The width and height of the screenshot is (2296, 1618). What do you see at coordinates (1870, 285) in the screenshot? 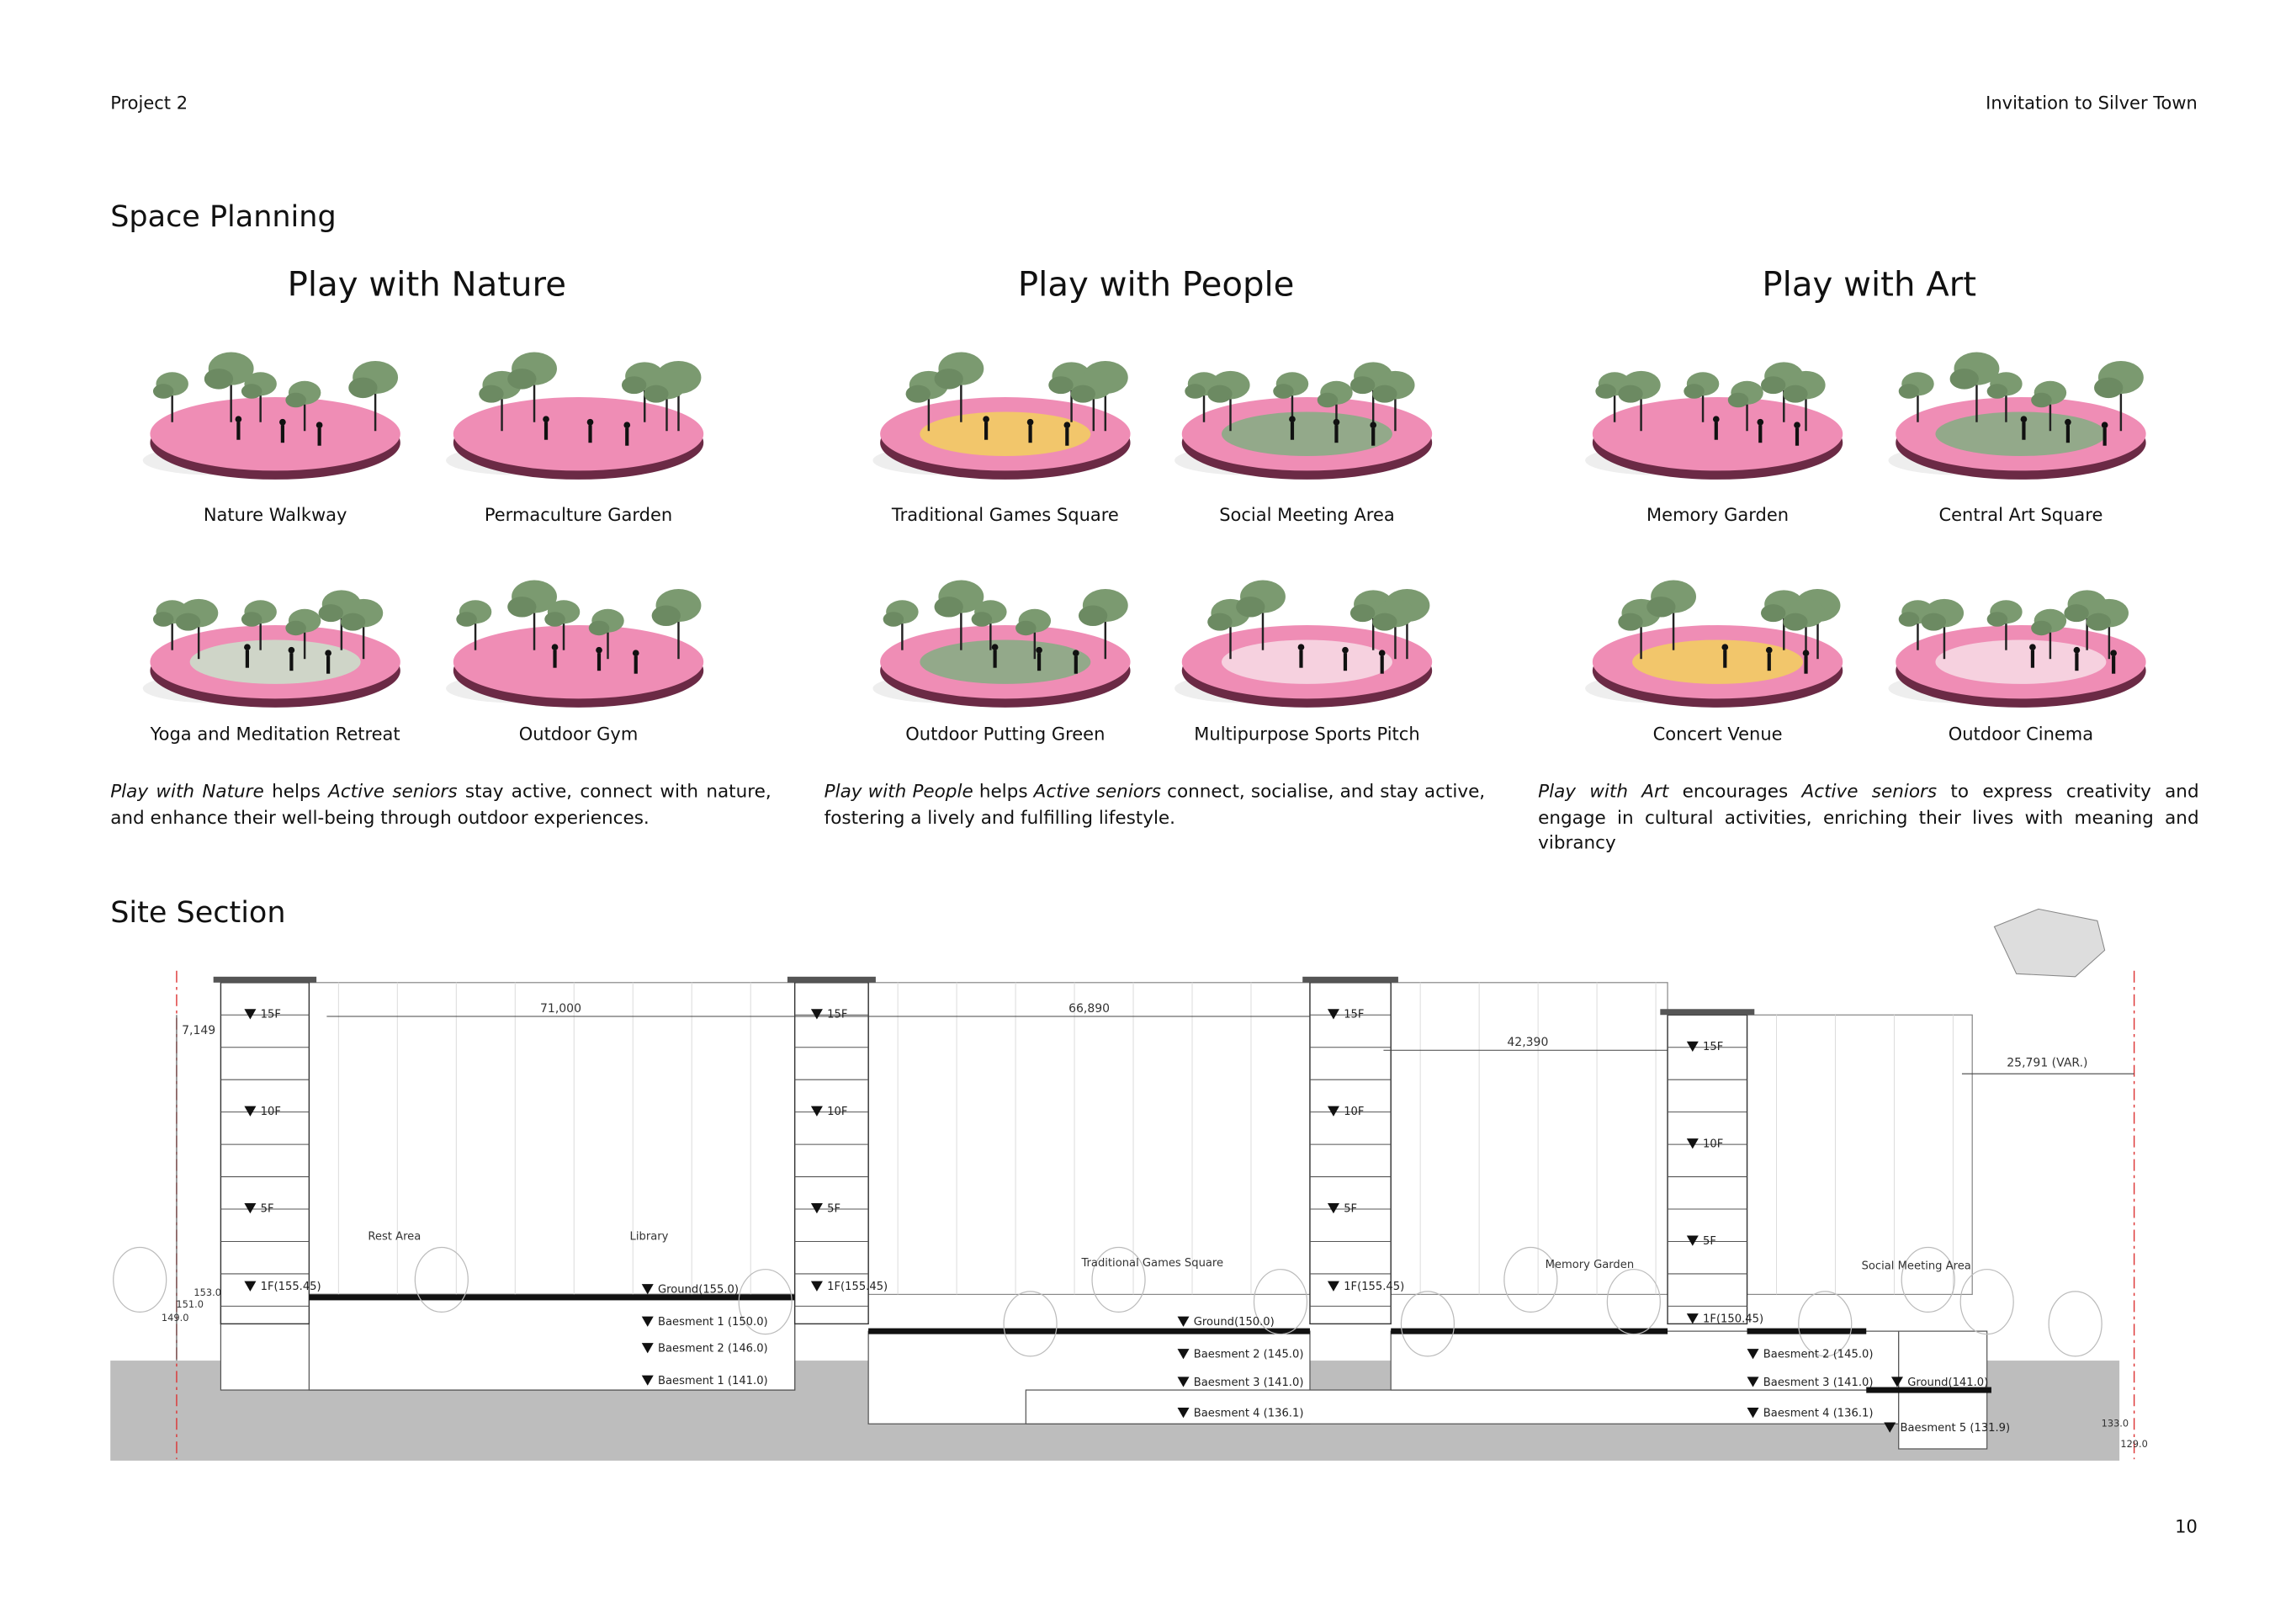
I see `group-title: Play with Art` at bounding box center [1870, 285].